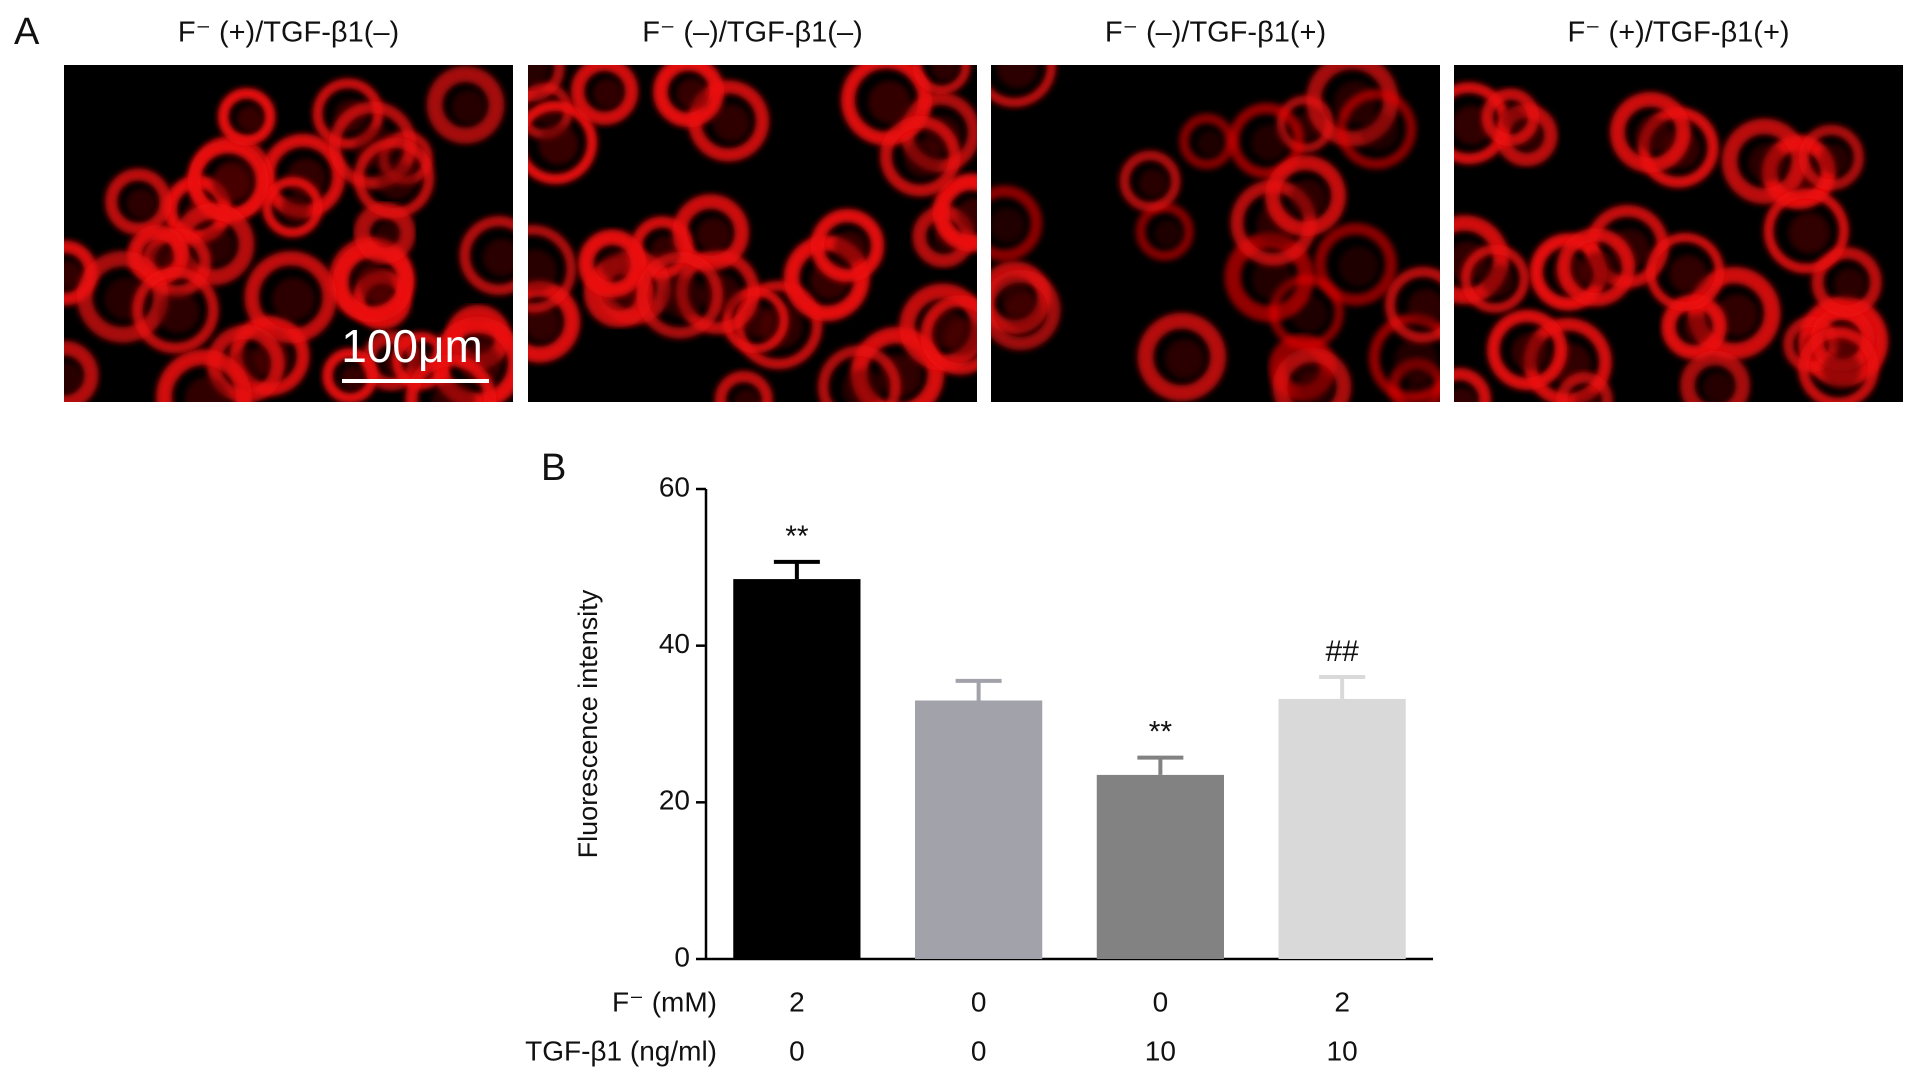 The width and height of the screenshot is (1913, 1085). Describe the element at coordinates (674, 800) in the screenshot. I see `y-tick-label: 20` at that location.